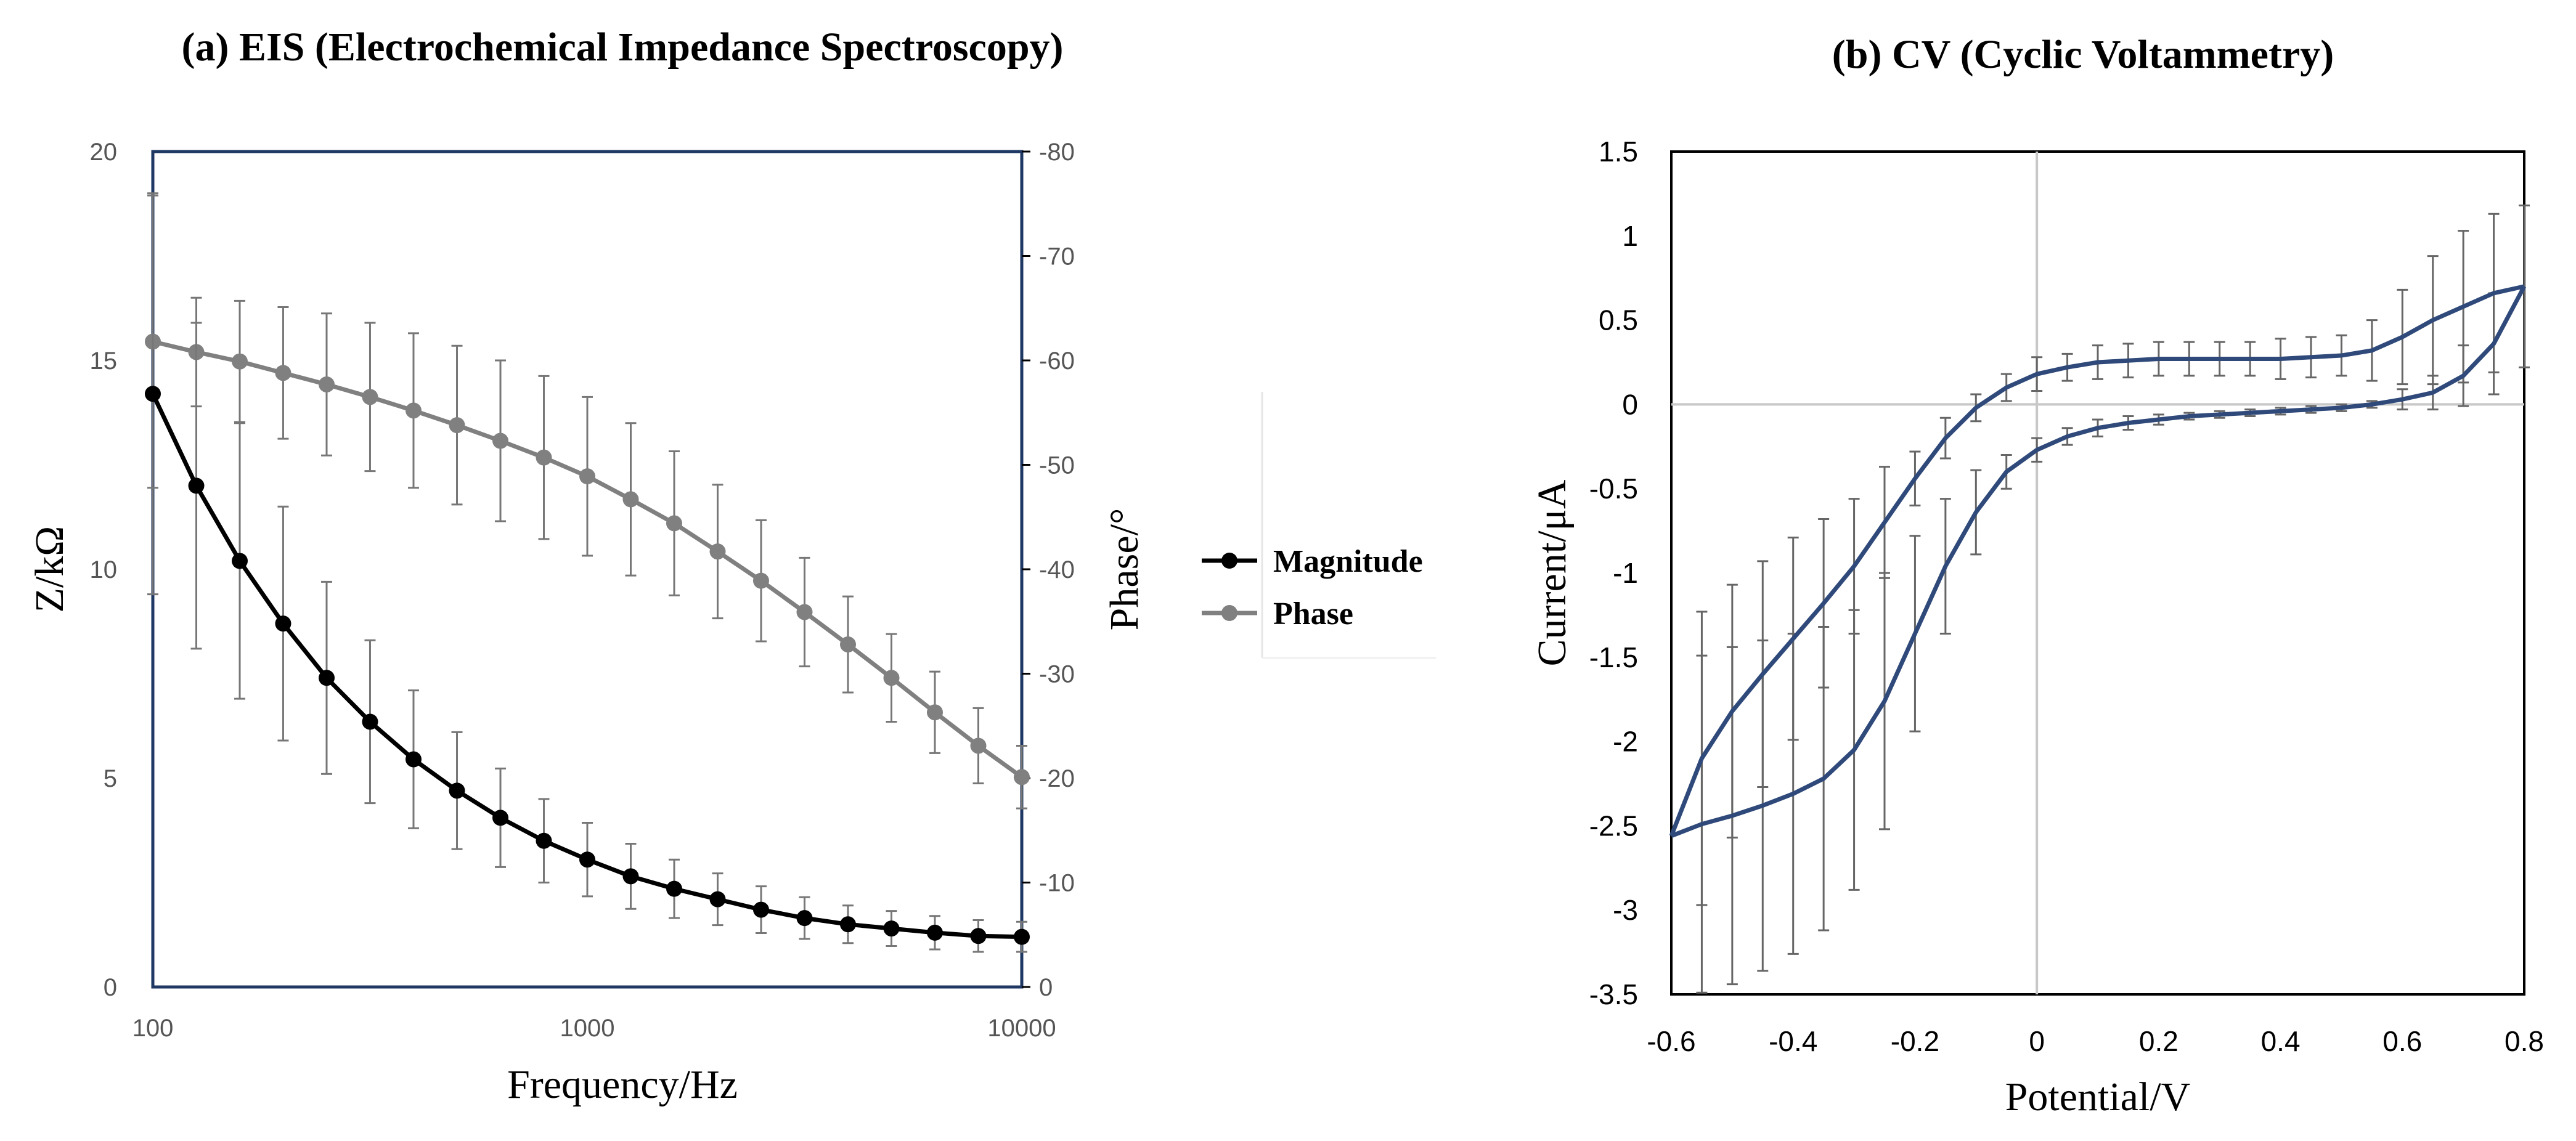  Describe the element at coordinates (1613, 826) in the screenshot. I see `cv-y-tick-label: -2.5` at that location.